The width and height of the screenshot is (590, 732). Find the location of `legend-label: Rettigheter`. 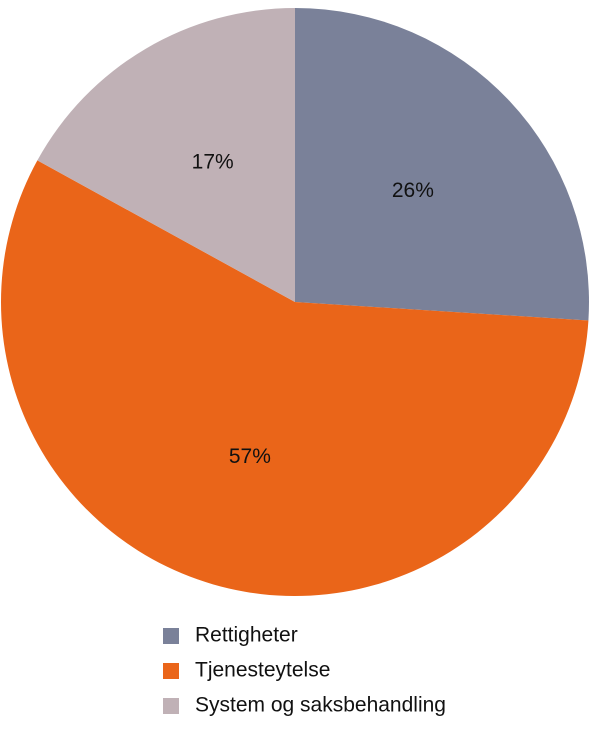

legend-label: Rettigheter is located at coordinates (246, 635).